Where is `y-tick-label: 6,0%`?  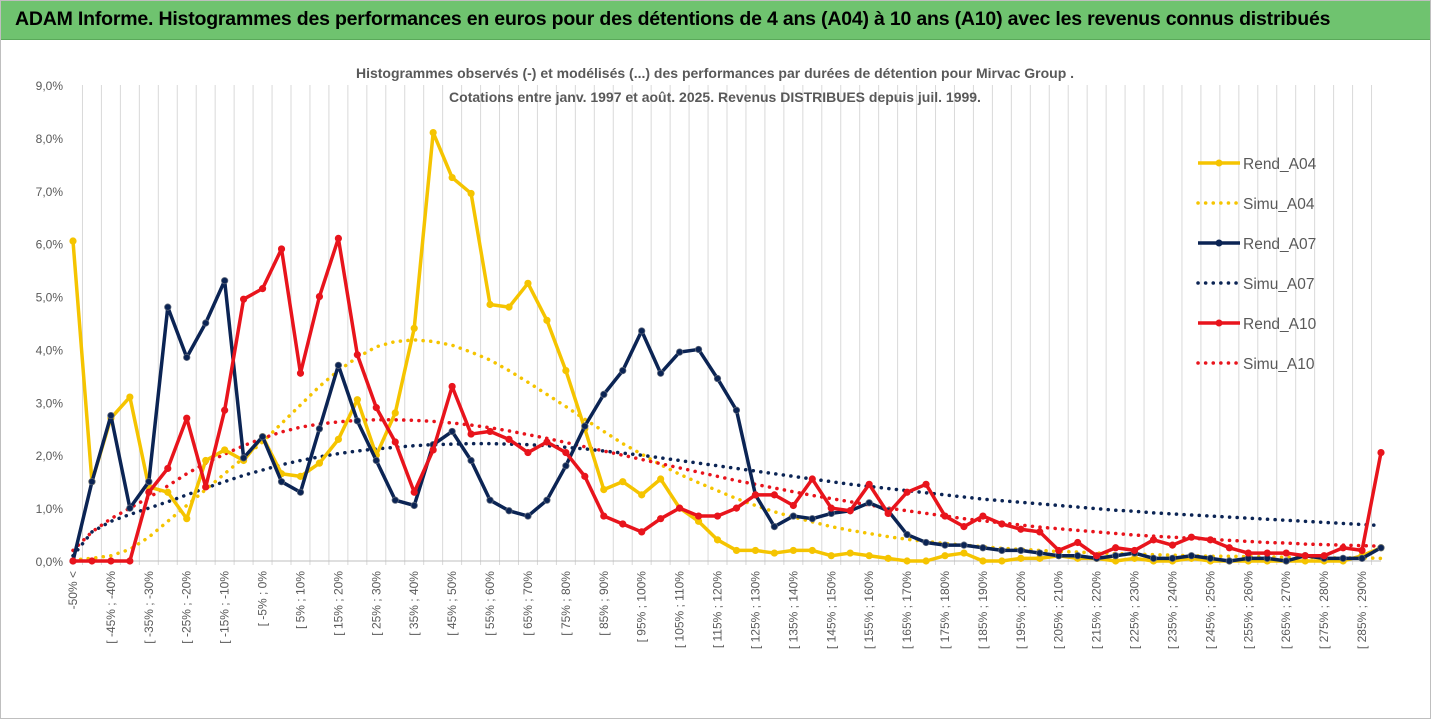
y-tick-label: 6,0% is located at coordinates (50, 245).